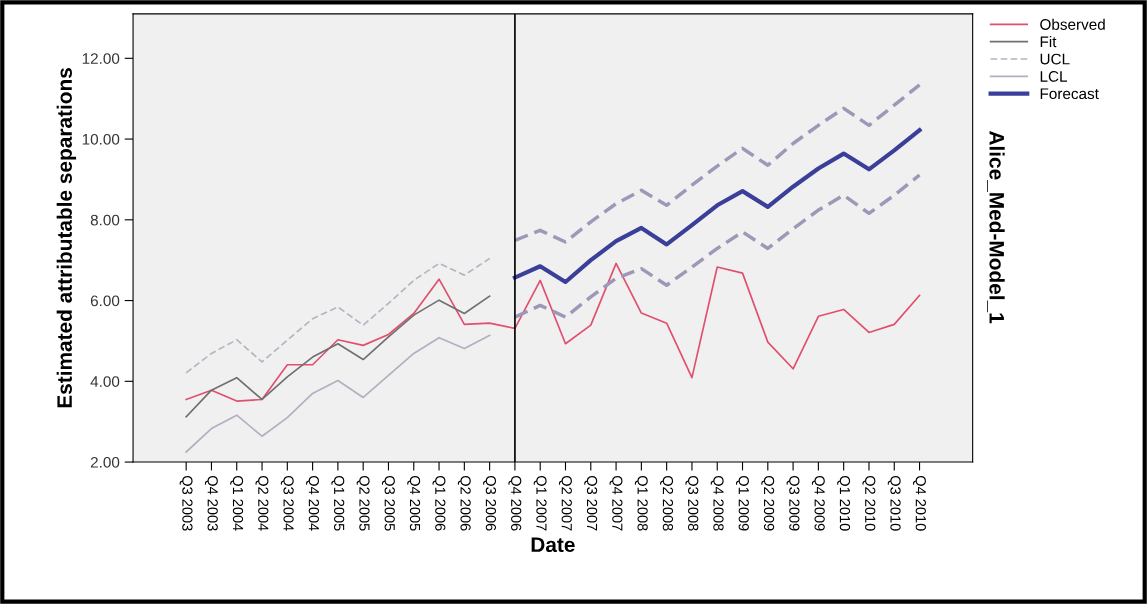  What do you see at coordinates (439, 503) in the screenshot?
I see `x-tick-label: Q1 2006` at bounding box center [439, 503].